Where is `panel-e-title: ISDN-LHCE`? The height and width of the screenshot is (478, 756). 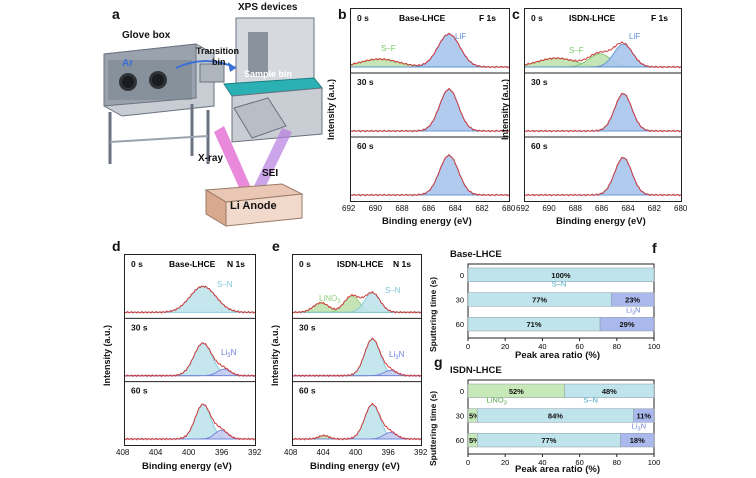 panel-e-title: ISDN-LHCE is located at coordinates (360, 264).